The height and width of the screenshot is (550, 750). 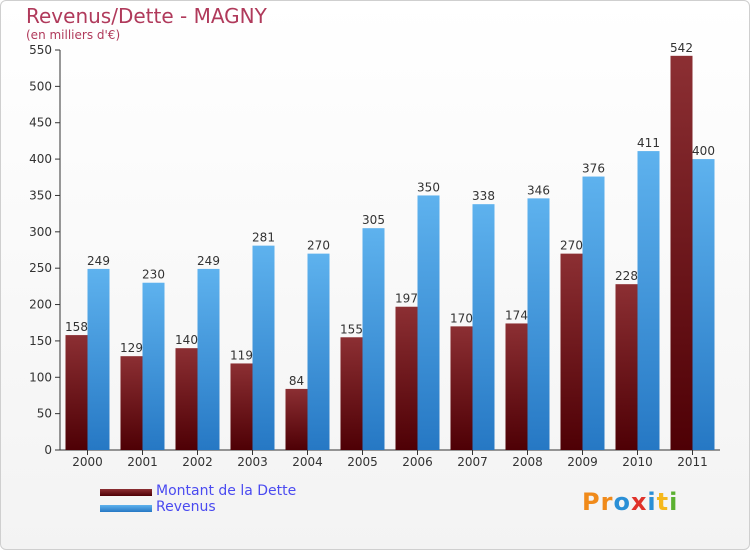 What do you see at coordinates (40, 377) in the screenshot?
I see `y-tick-label: 100` at bounding box center [40, 377].